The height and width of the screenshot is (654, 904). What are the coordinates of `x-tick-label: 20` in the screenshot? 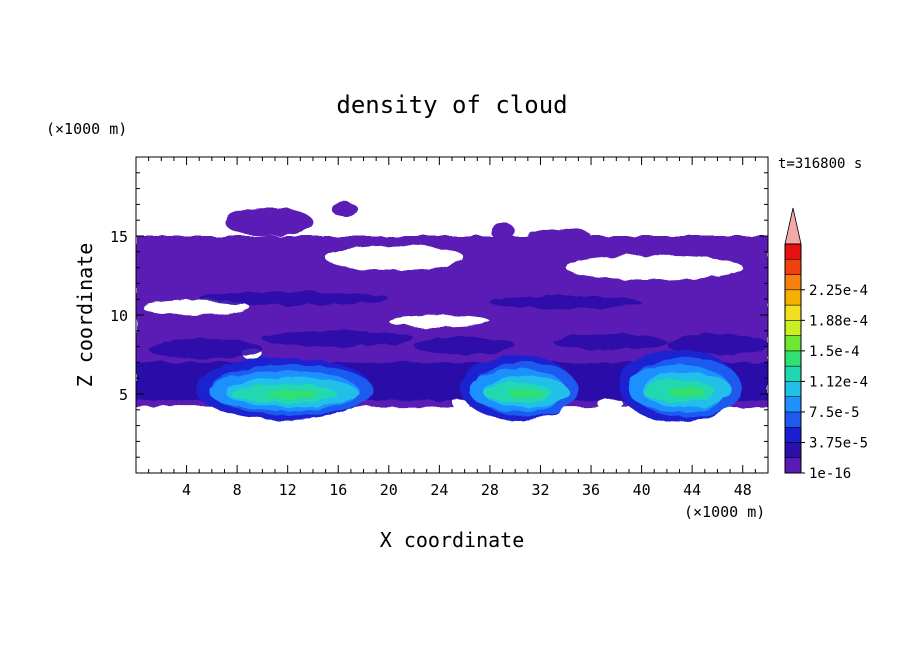 It's located at (389, 490).